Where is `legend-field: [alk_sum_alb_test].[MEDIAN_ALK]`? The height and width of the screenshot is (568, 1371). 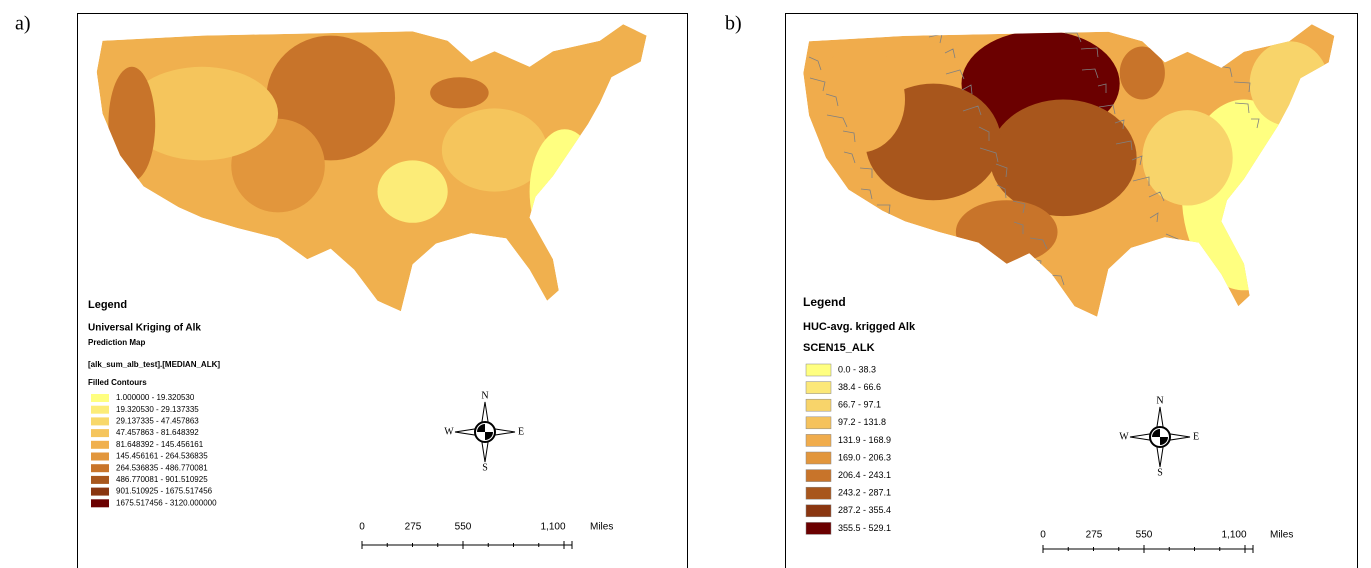
legend-field: [alk_sum_alb_test].[MEDIAN_ALK] is located at coordinates (154, 364).